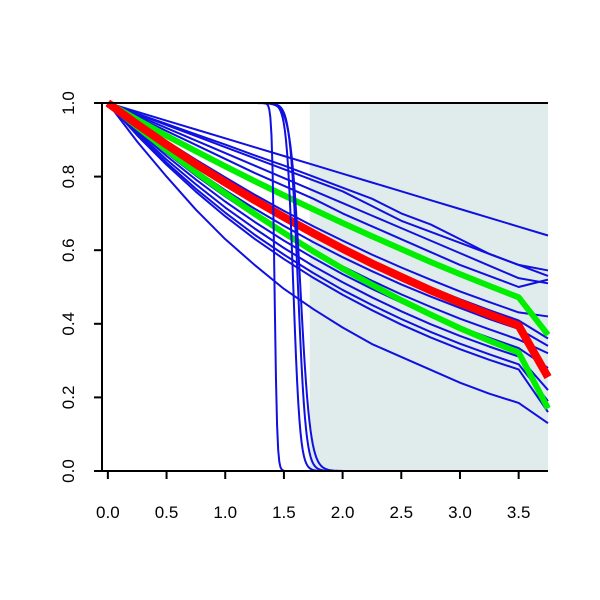 The image size is (600, 600). Describe the element at coordinates (284, 512) in the screenshot. I see `x-tick-label: 1.5` at that location.